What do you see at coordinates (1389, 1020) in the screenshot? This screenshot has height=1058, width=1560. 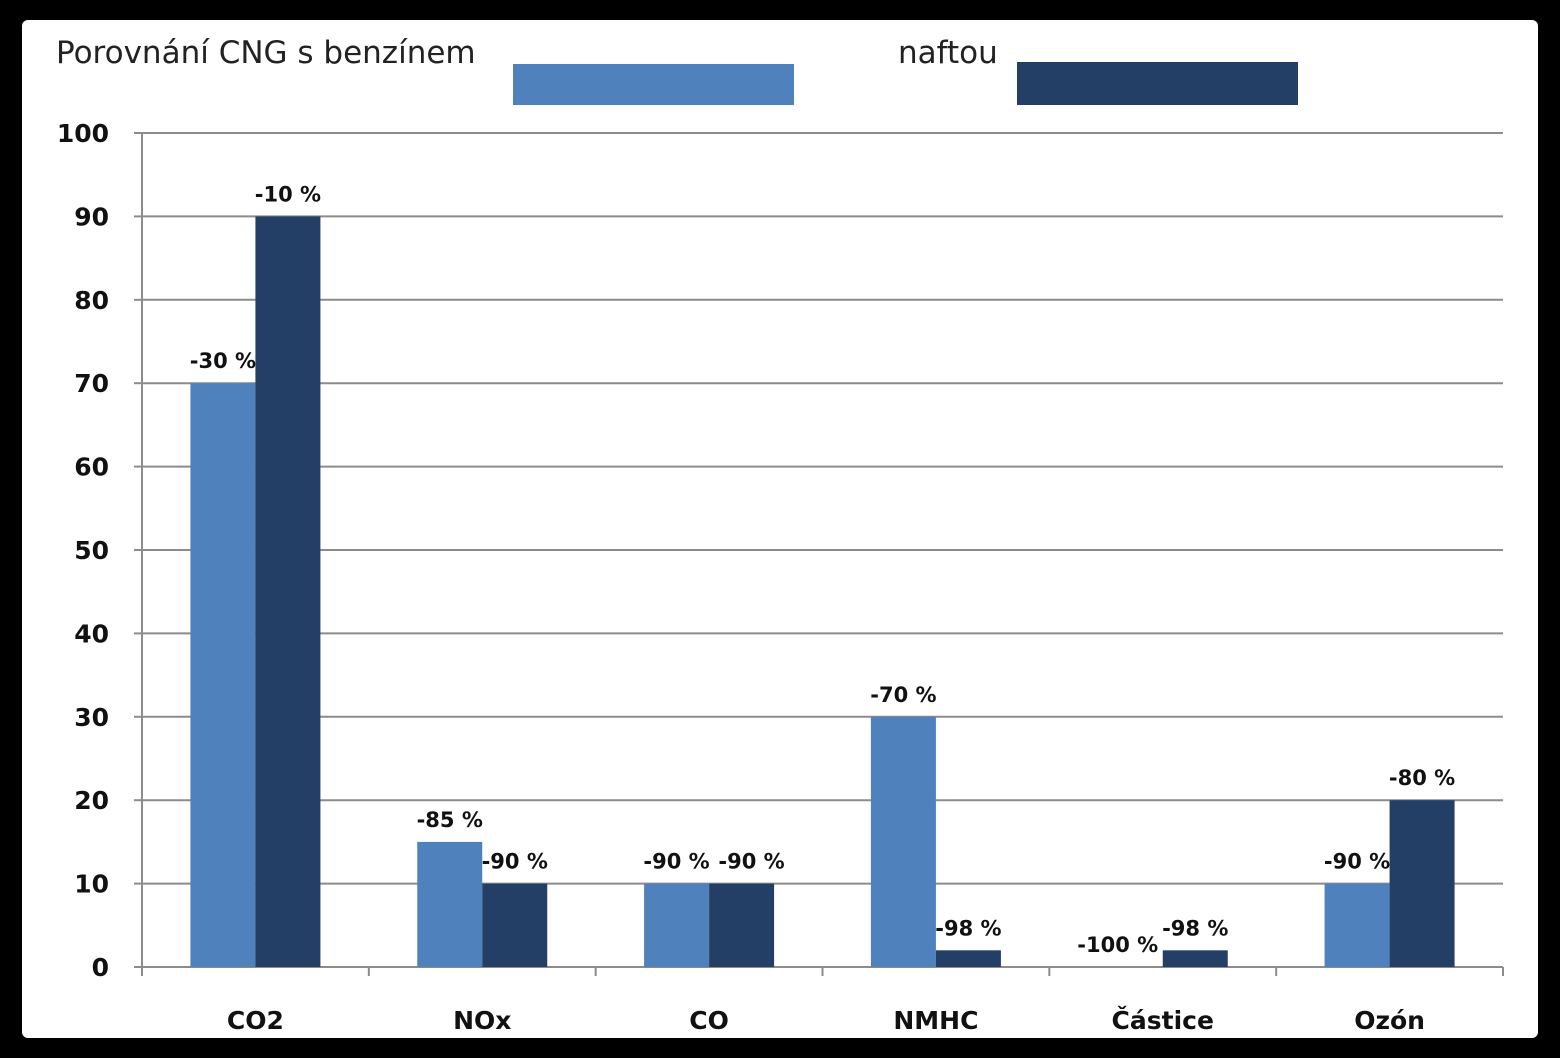 I see `x-category-label: Ozón` at bounding box center [1389, 1020].